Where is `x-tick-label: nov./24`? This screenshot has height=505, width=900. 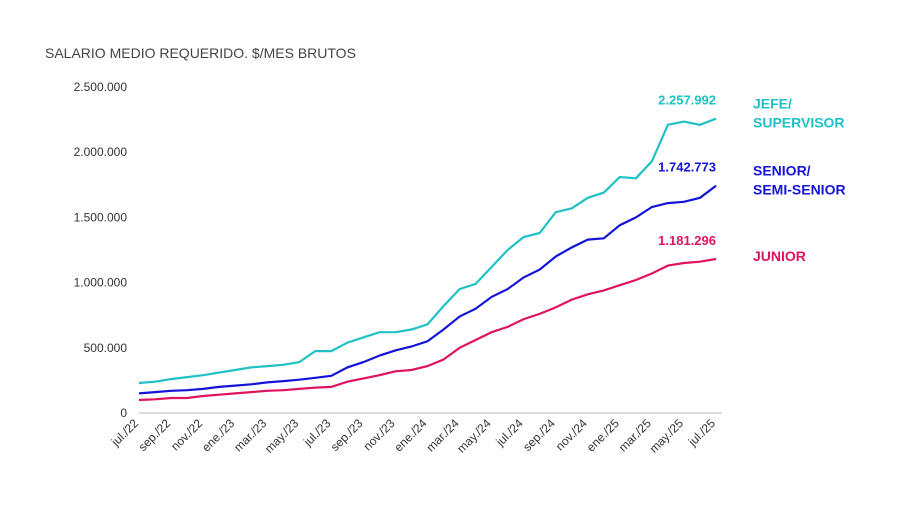
x-tick-label: nov./24 is located at coordinates (571, 434).